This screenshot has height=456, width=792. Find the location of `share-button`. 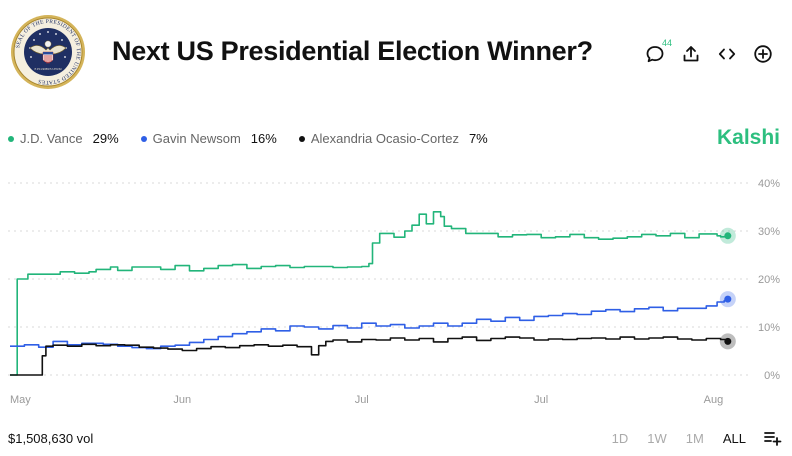

share-button is located at coordinates (691, 54).